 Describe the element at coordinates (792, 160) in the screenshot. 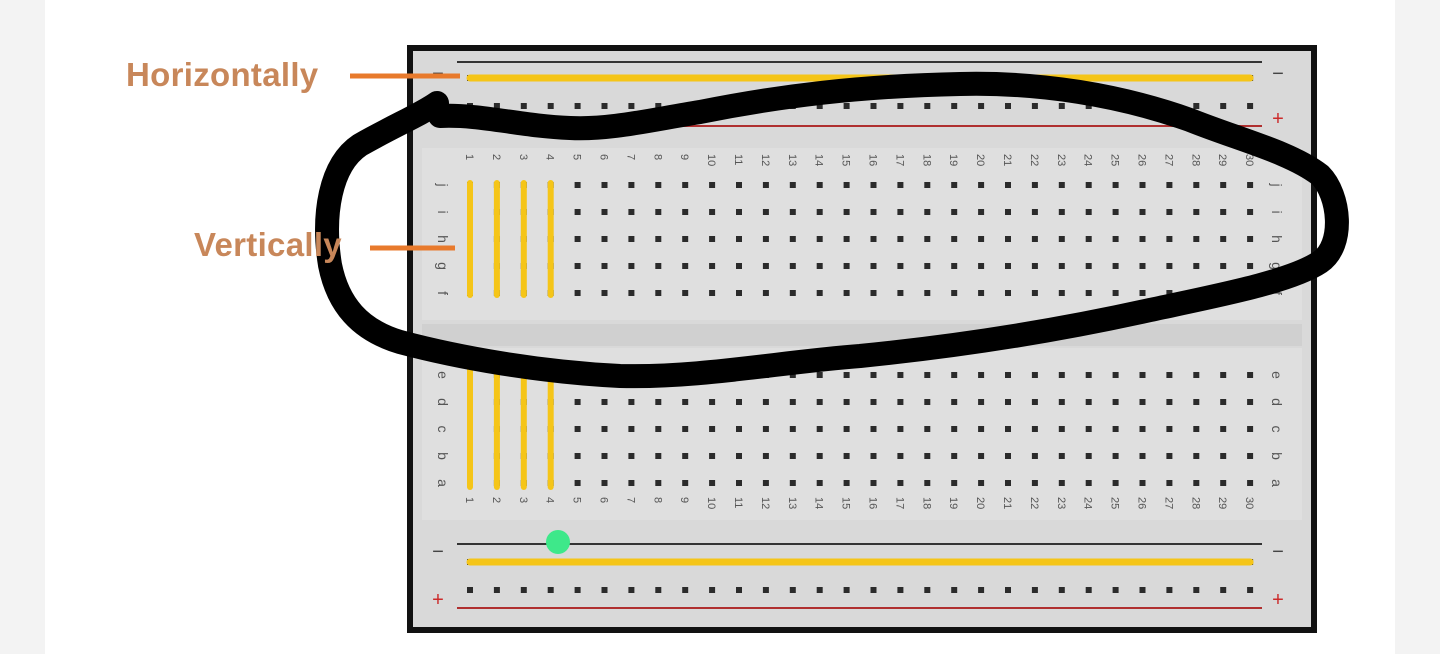

I see `column-number: 13` at that location.